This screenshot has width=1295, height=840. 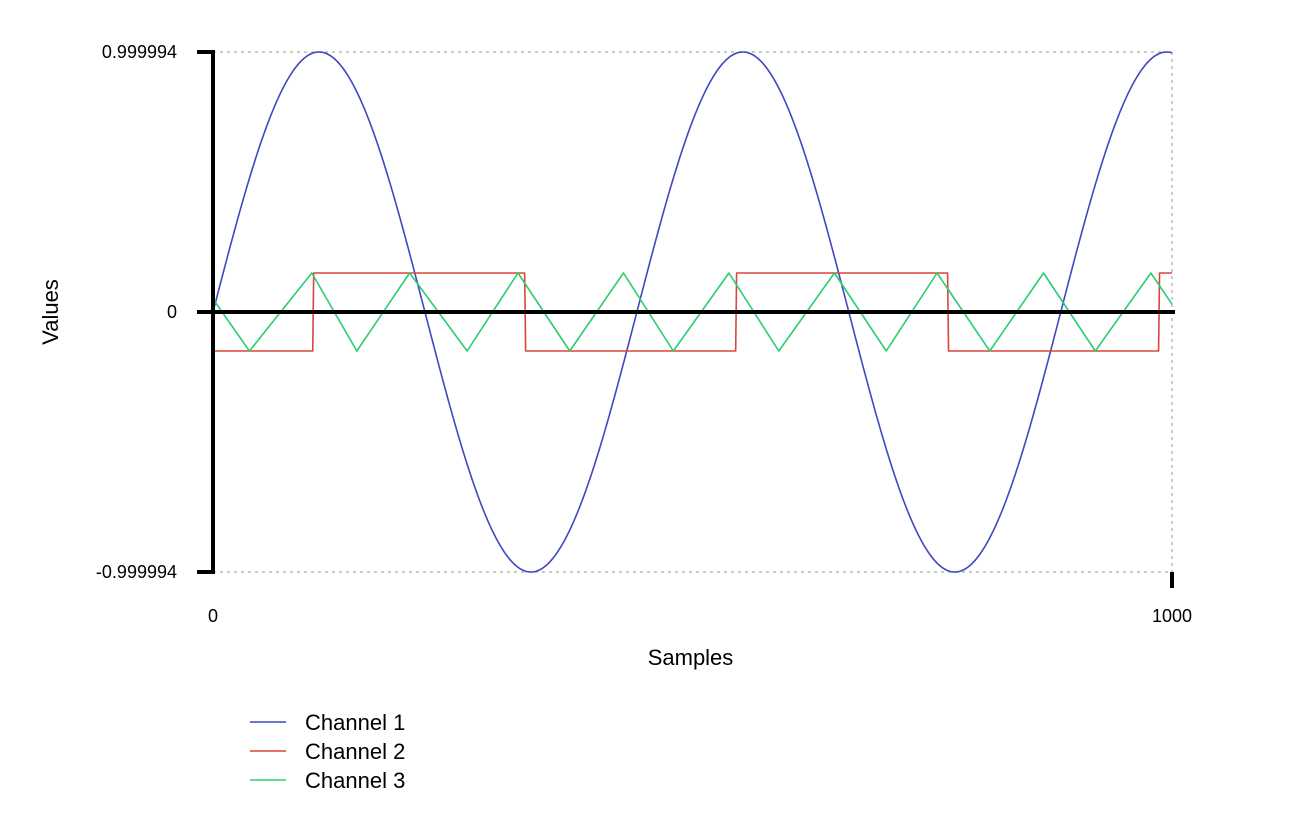 I want to click on y-tick-label-bottom: -0.999994, so click(x=136, y=572).